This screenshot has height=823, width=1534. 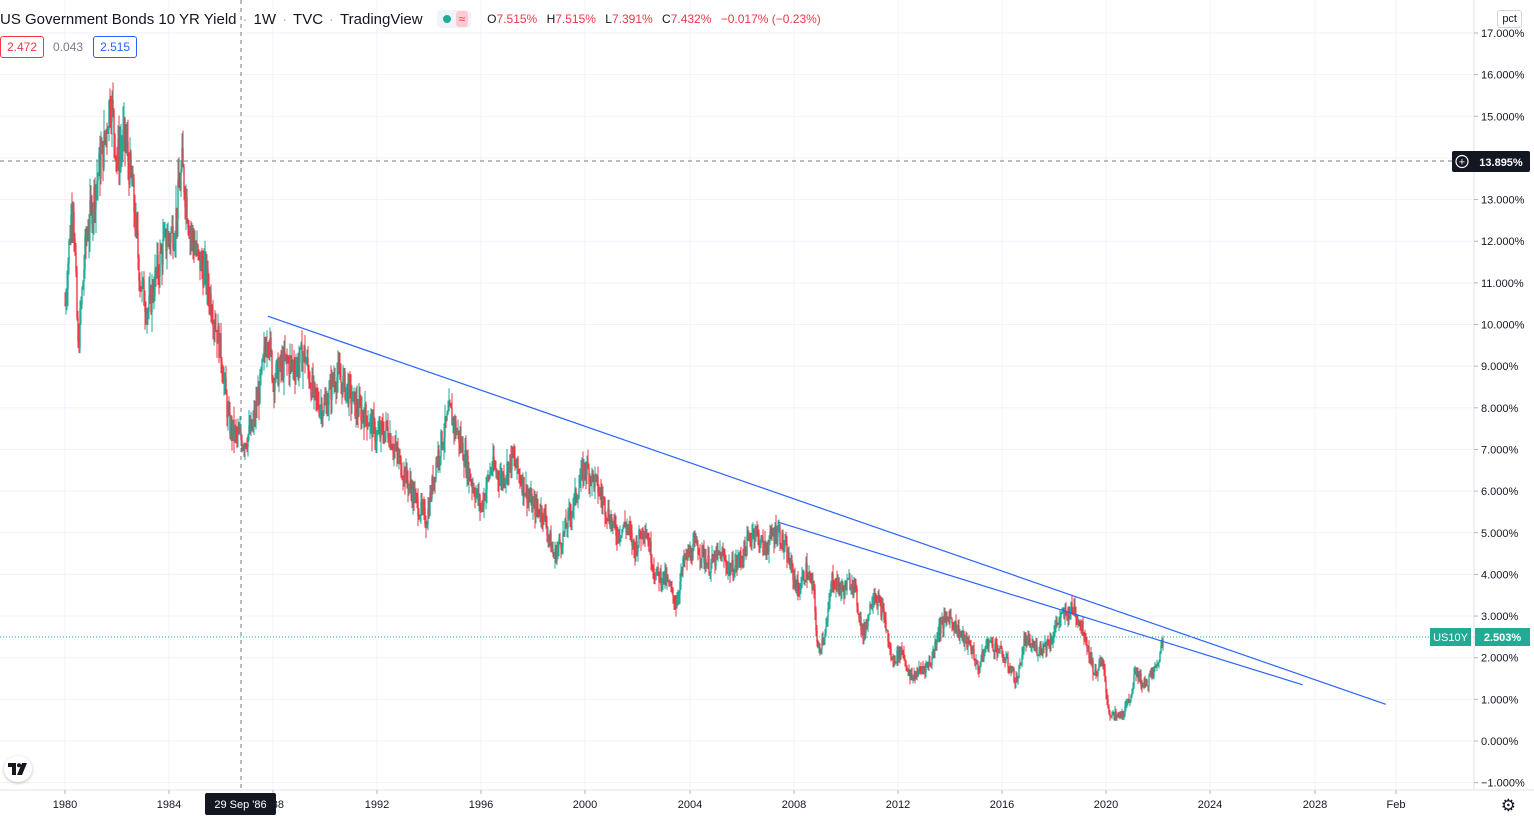 What do you see at coordinates (265, 19) in the screenshot?
I see `interval-label: 1W` at bounding box center [265, 19].